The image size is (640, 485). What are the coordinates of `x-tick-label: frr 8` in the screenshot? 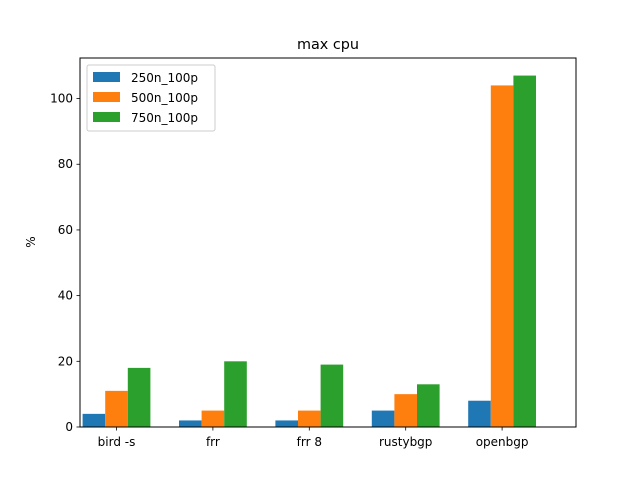 It's located at (309, 442).